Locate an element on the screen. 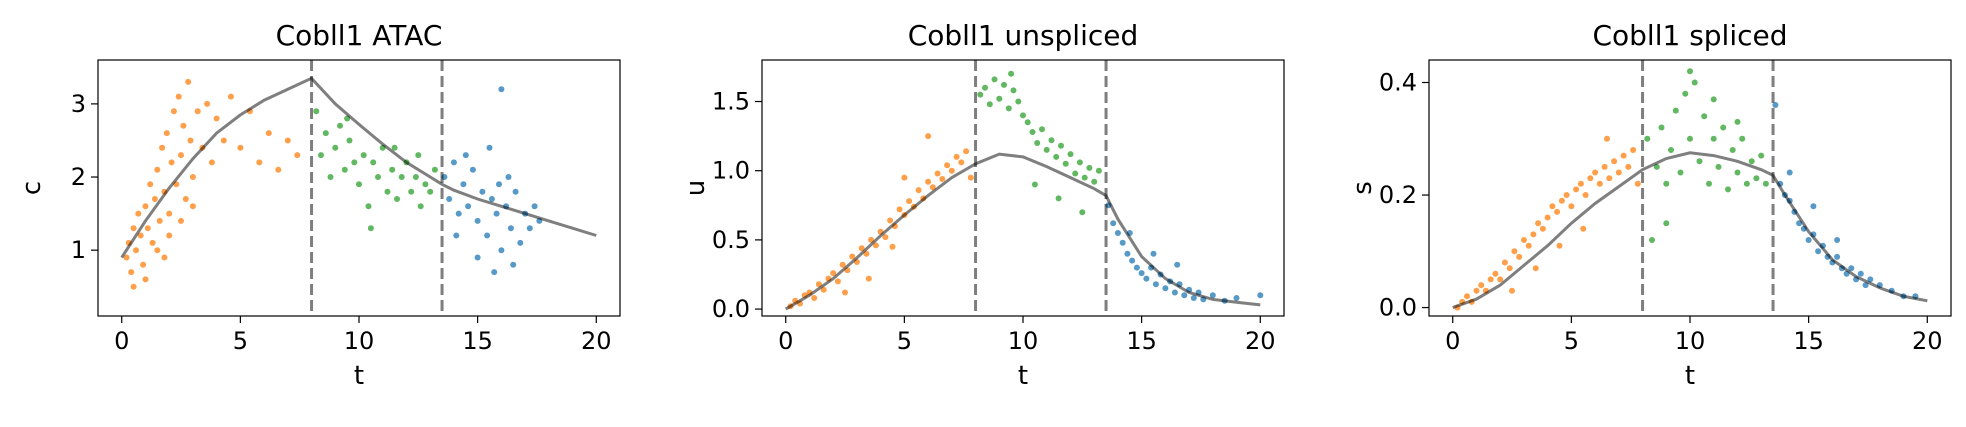 Image resolution: width=1966 pixels, height=427 pixels. y-tick-label: 1.0 is located at coordinates (731, 171).